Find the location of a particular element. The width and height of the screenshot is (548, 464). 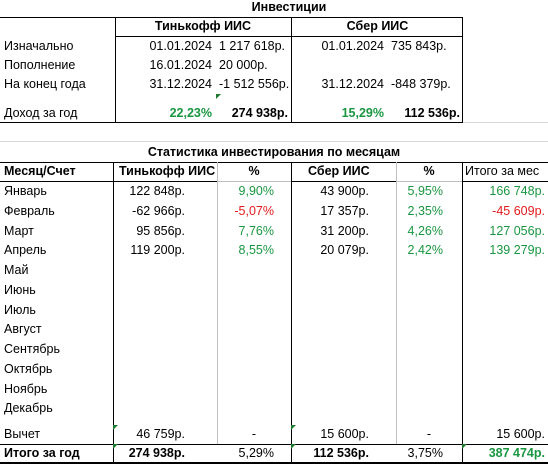

deduction-sber-pct: - is located at coordinates (429, 434).